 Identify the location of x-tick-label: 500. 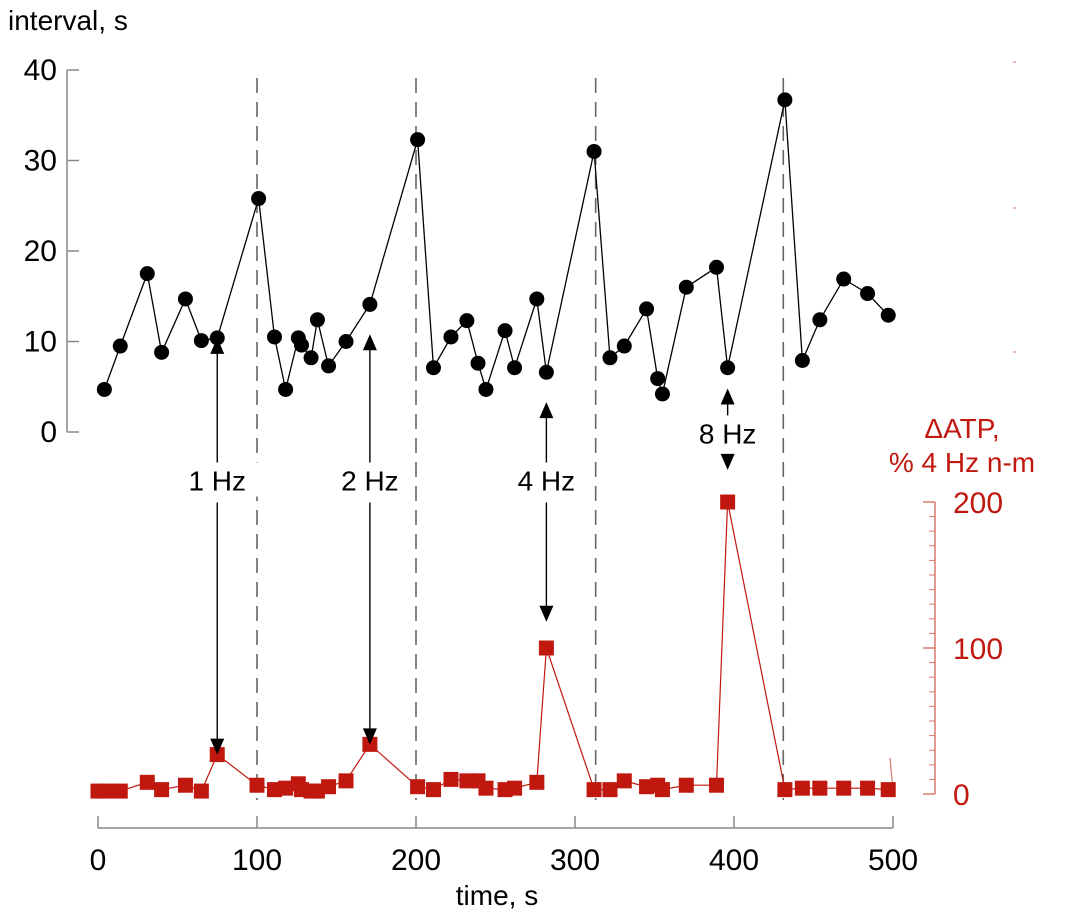
(893, 860).